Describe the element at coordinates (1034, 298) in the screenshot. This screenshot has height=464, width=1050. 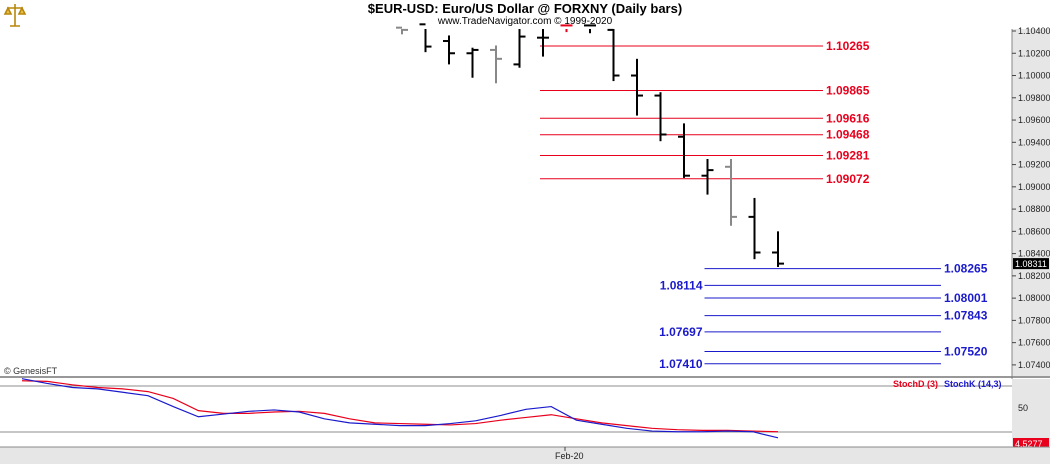
I see `price-axis-tick-label: 1.08000` at that location.